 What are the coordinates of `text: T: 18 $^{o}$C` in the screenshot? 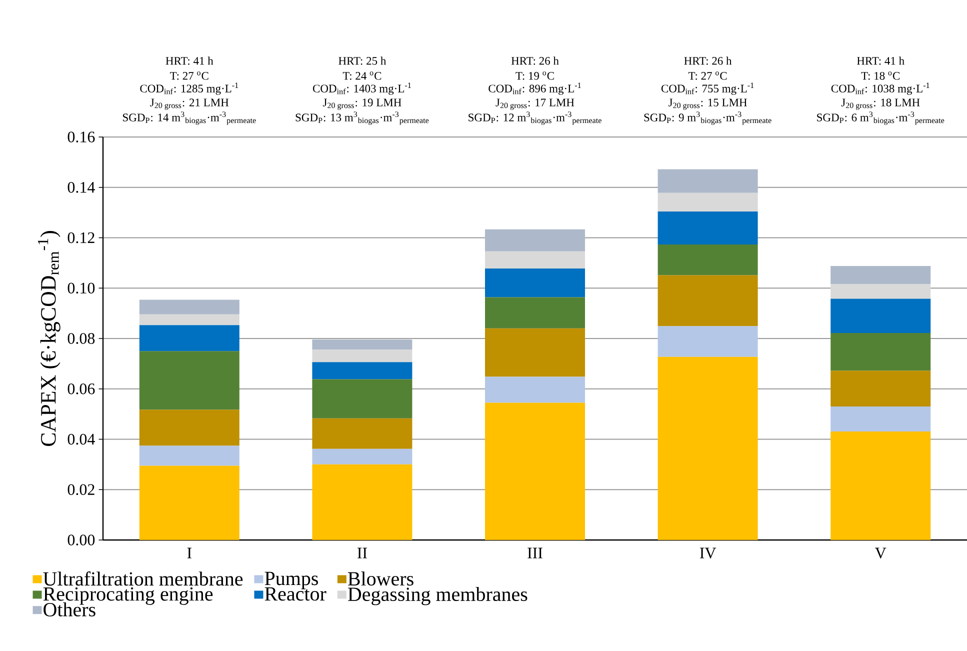 It's located at (880, 75).